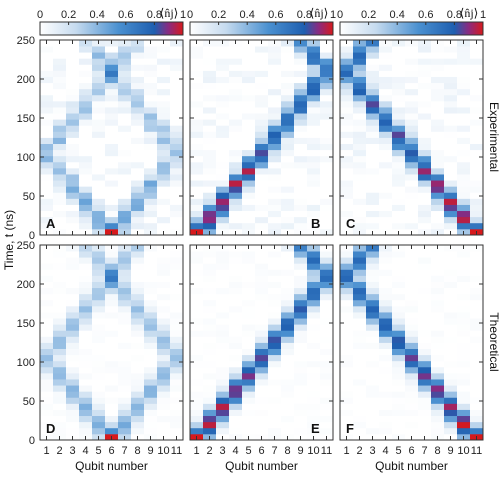  I want to click on panel-letter: F, so click(350, 428).